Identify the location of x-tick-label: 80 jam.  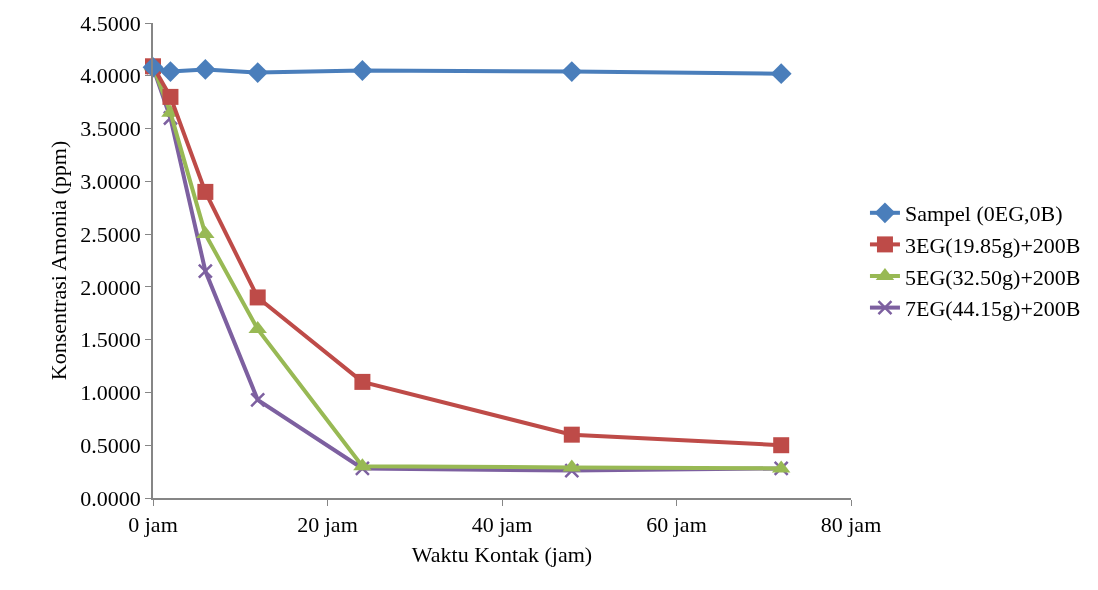
(851, 525).